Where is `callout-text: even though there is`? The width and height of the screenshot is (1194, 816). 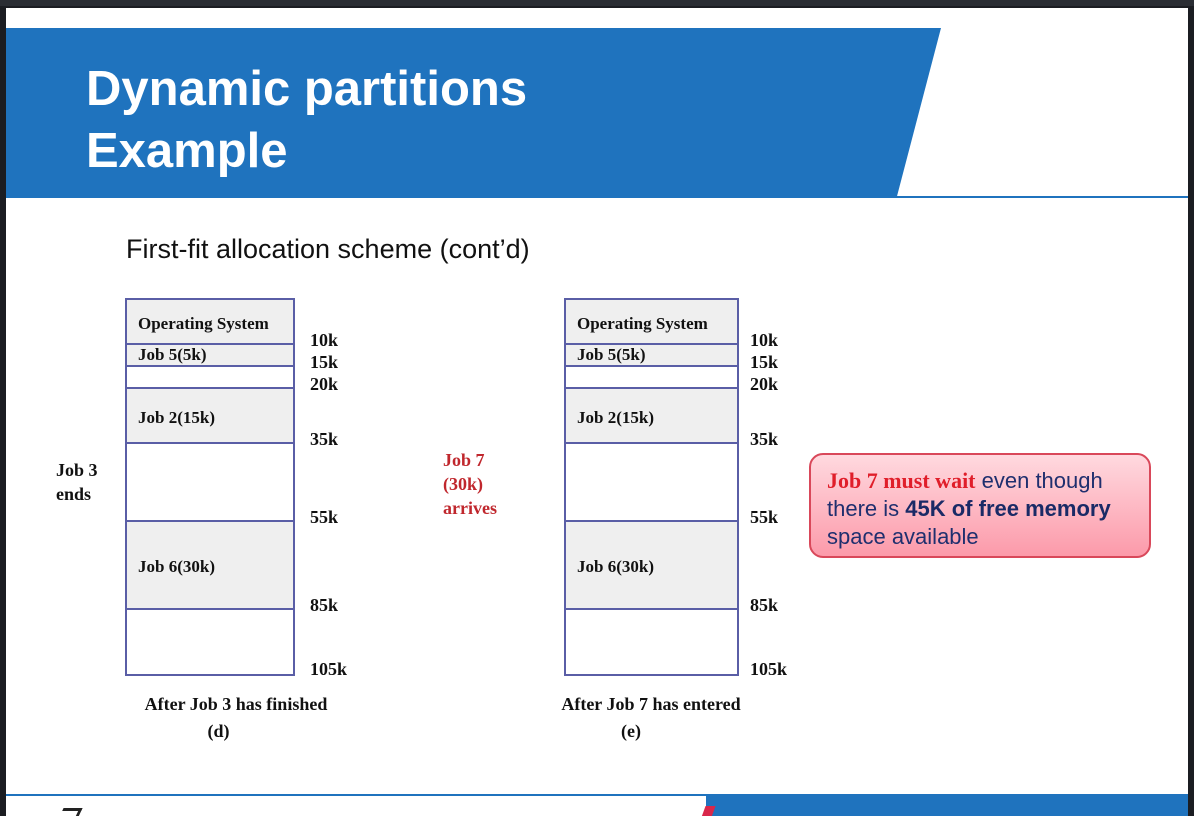
callout-text: even though there is is located at coordinates (965, 494).